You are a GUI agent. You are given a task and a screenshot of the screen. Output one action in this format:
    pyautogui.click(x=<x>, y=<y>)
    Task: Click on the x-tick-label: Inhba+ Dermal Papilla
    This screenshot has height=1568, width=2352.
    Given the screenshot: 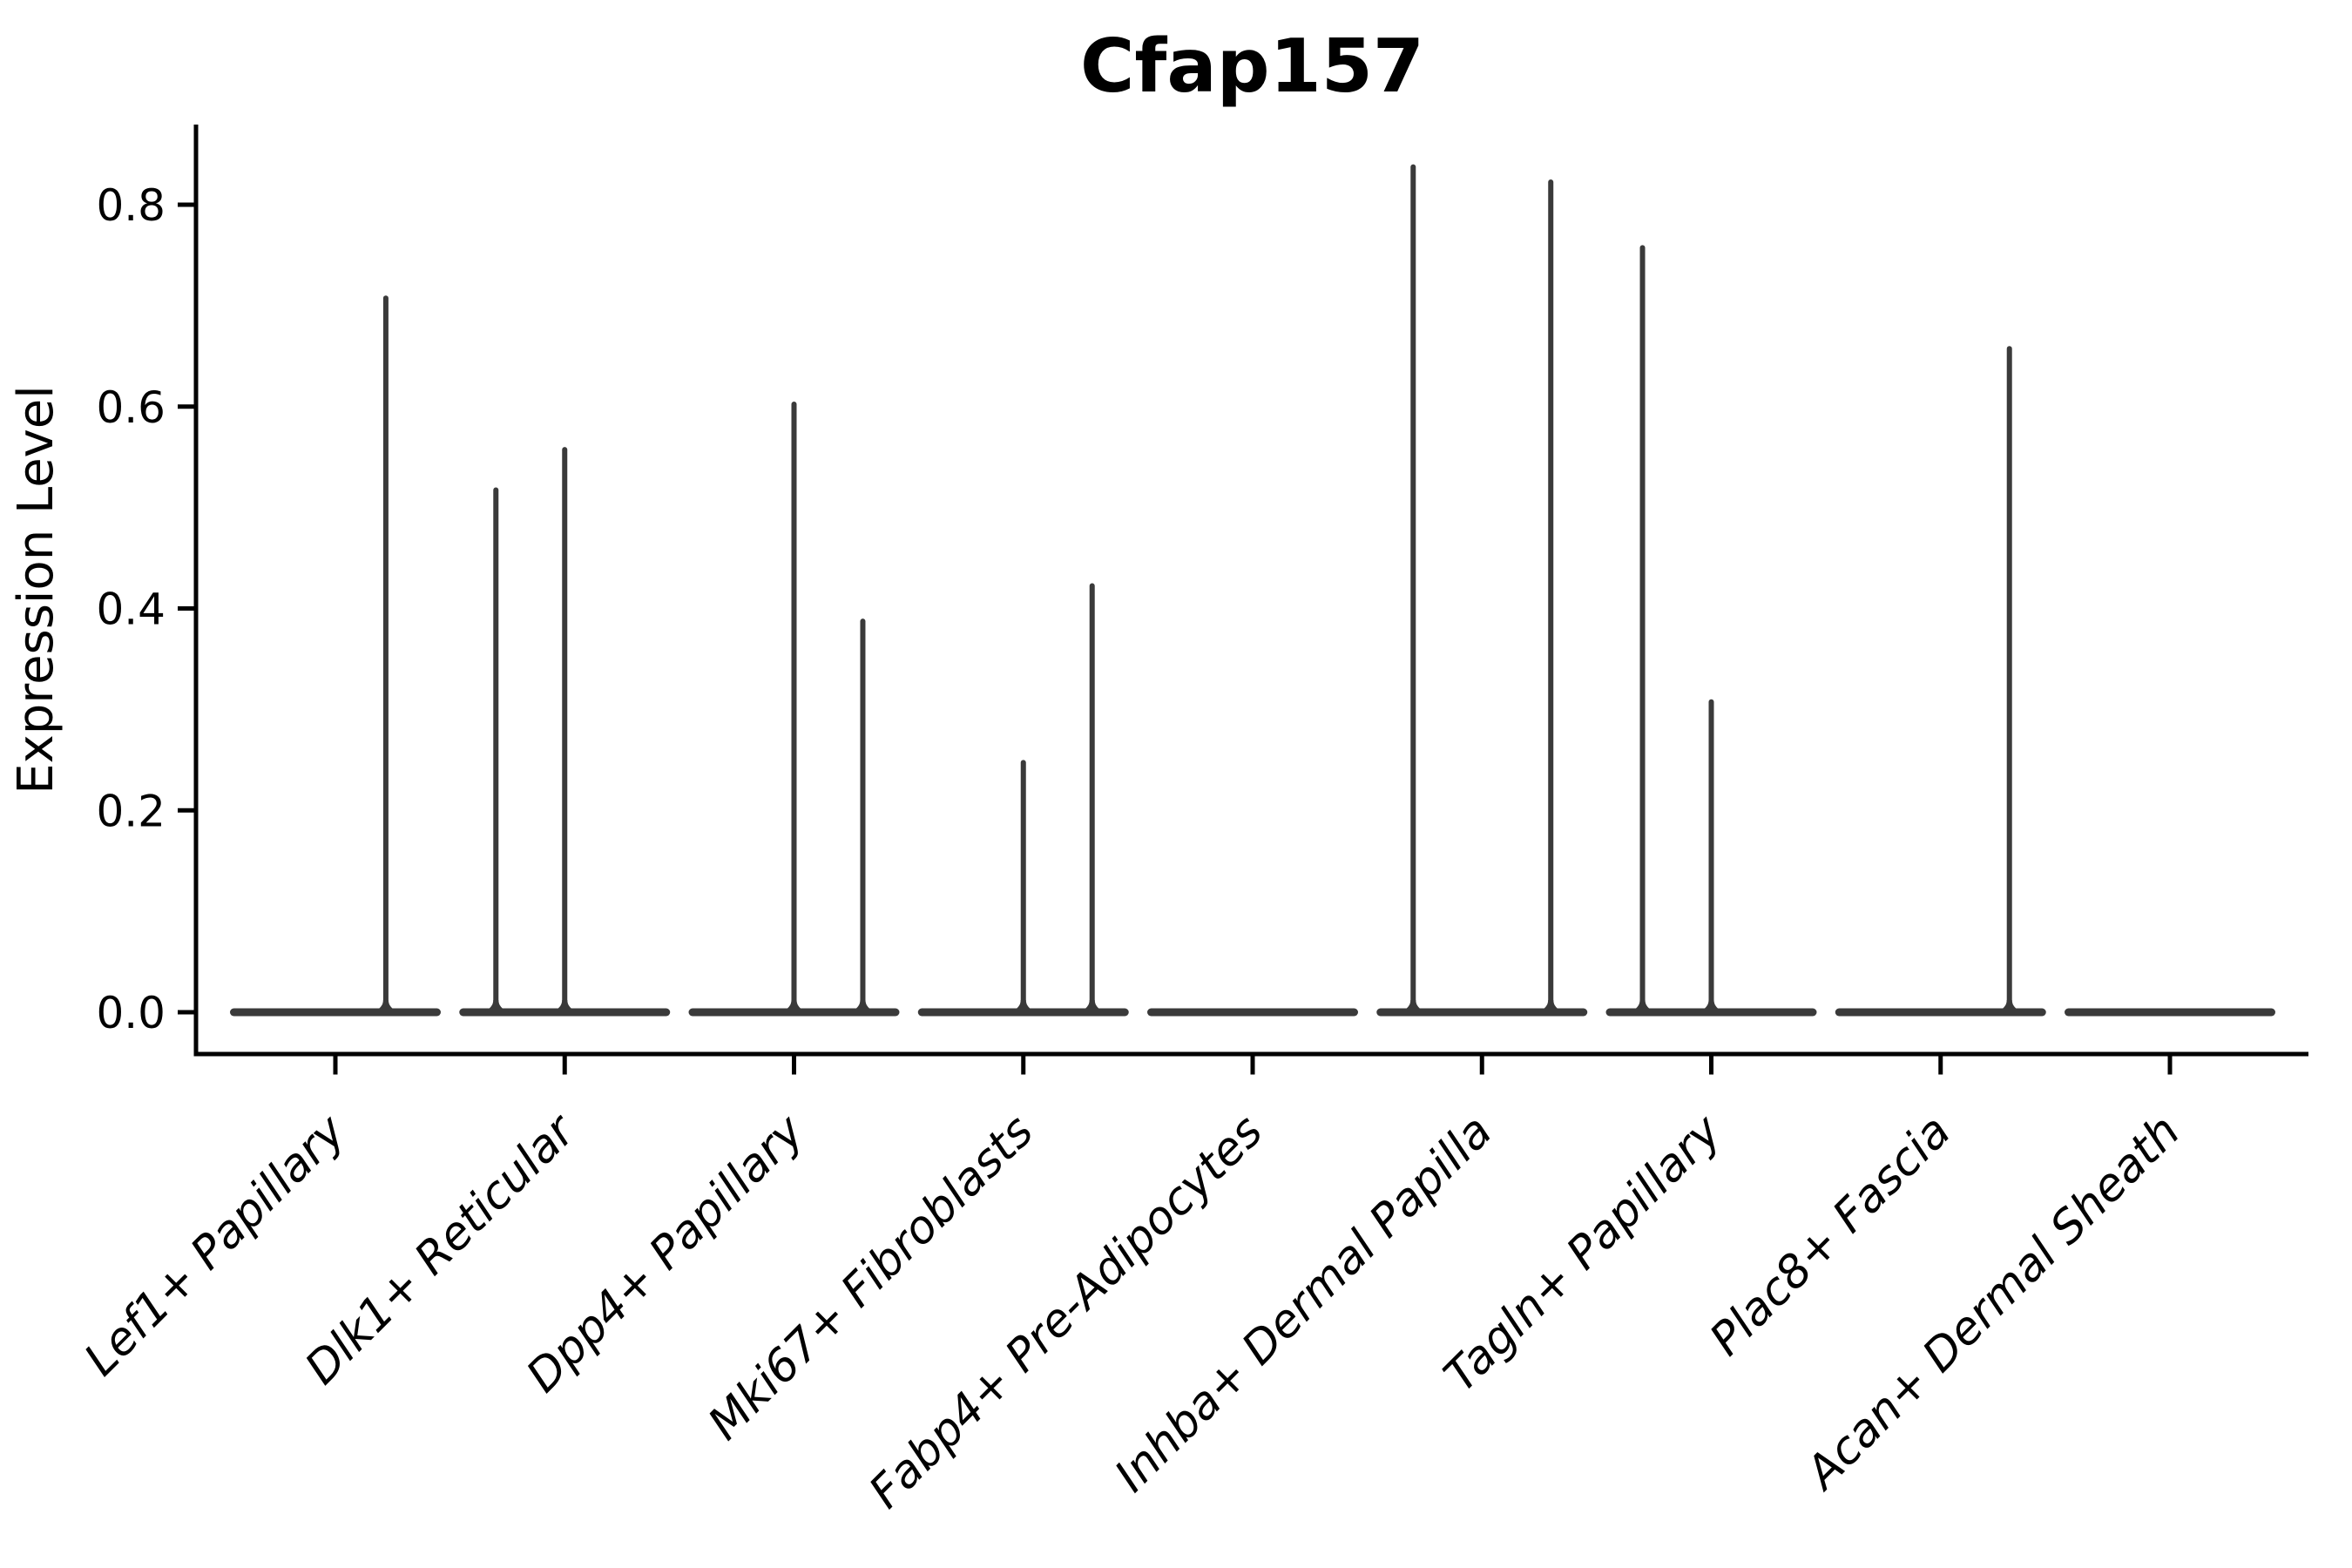 What is the action you would take?
    pyautogui.click(x=1304, y=1304)
    